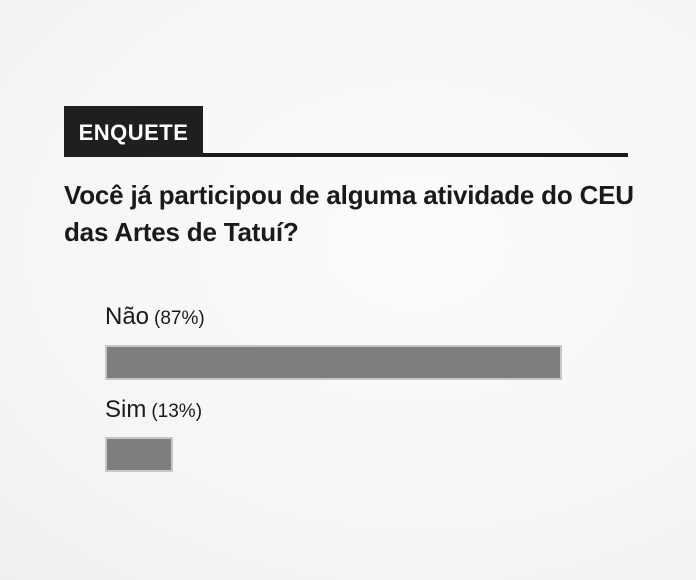 This screenshot has height=580, width=696. What do you see at coordinates (179, 318) in the screenshot?
I see `poll-option-nao-percentage: (87%)` at bounding box center [179, 318].